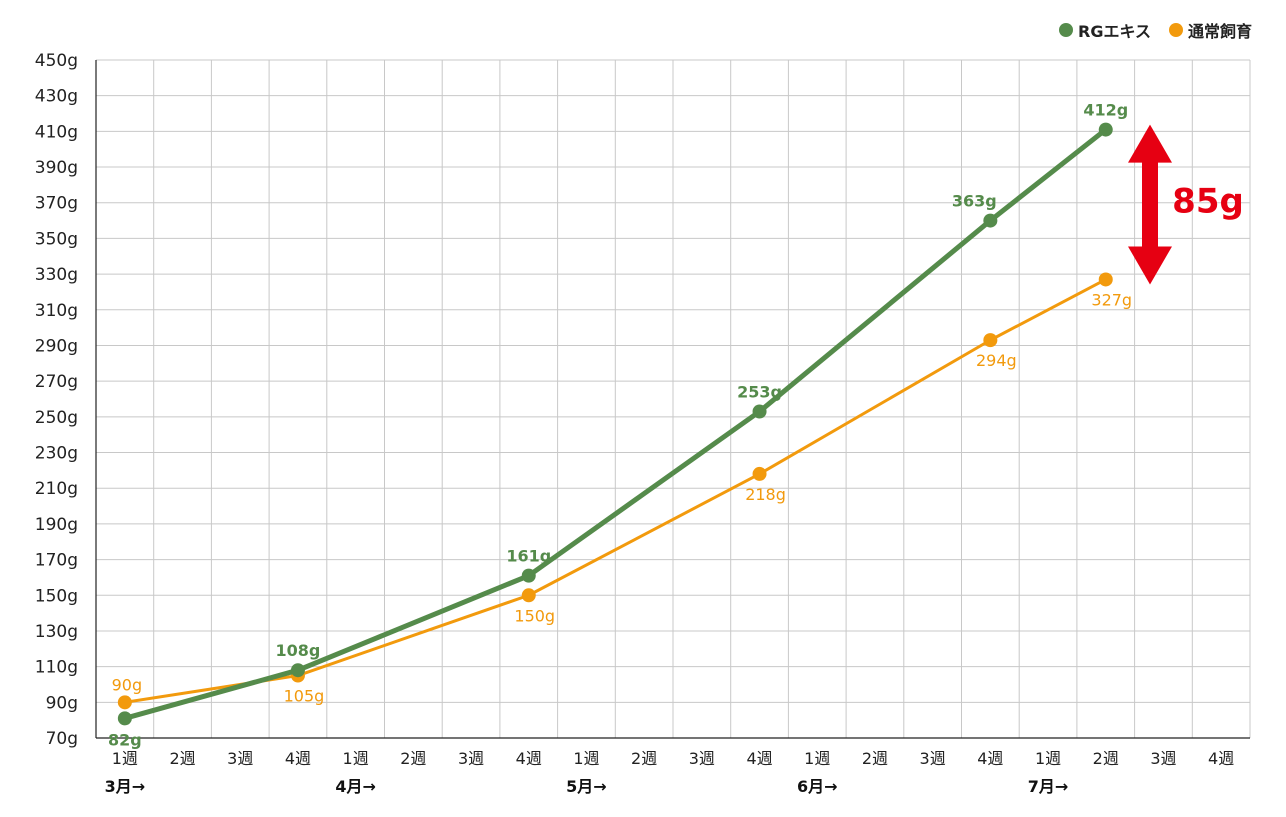 The height and width of the screenshot is (817, 1286). What do you see at coordinates (125, 739) in the screenshot?
I see `data-label: 82g` at bounding box center [125, 739].